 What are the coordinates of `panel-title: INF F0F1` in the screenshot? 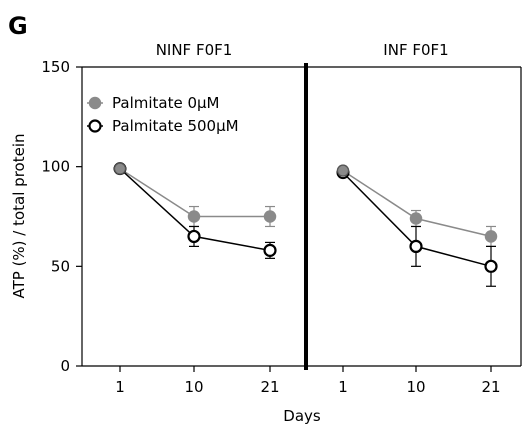 It's located at (415, 50).